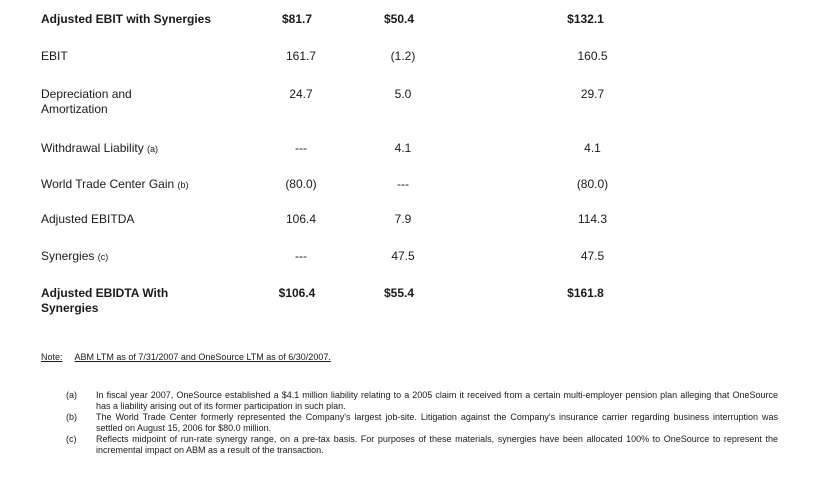 The width and height of the screenshot is (822, 503). I want to click on row-label-text: Synergies, so click(68, 256).